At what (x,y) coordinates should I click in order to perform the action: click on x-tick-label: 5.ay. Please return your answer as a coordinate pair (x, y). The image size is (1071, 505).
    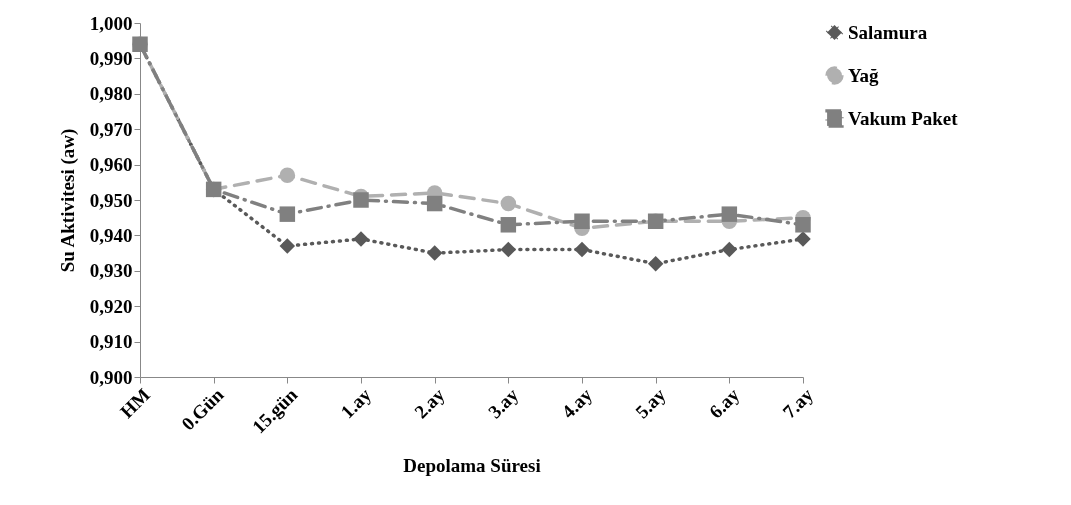
    Looking at the image, I should click on (650, 403).